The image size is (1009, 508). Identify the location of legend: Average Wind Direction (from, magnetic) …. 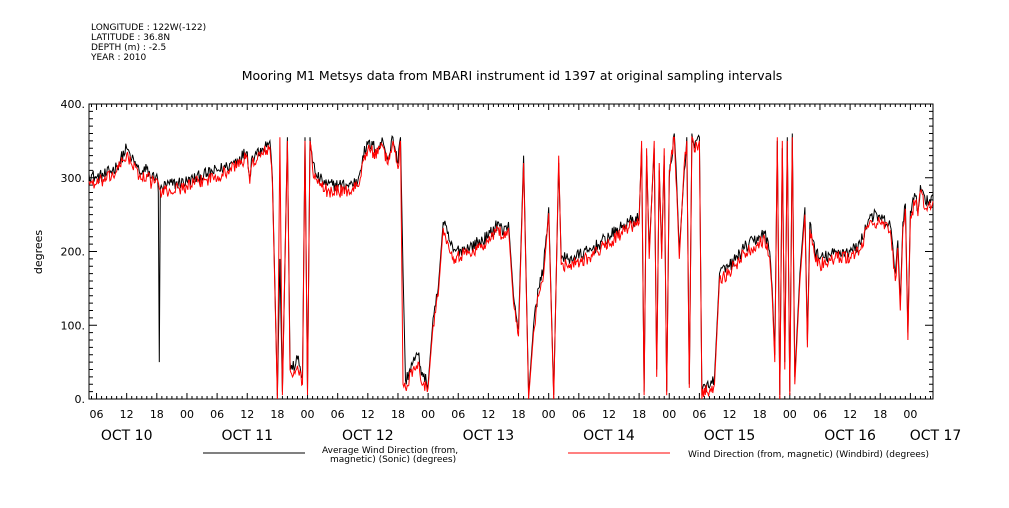
(566, 455).